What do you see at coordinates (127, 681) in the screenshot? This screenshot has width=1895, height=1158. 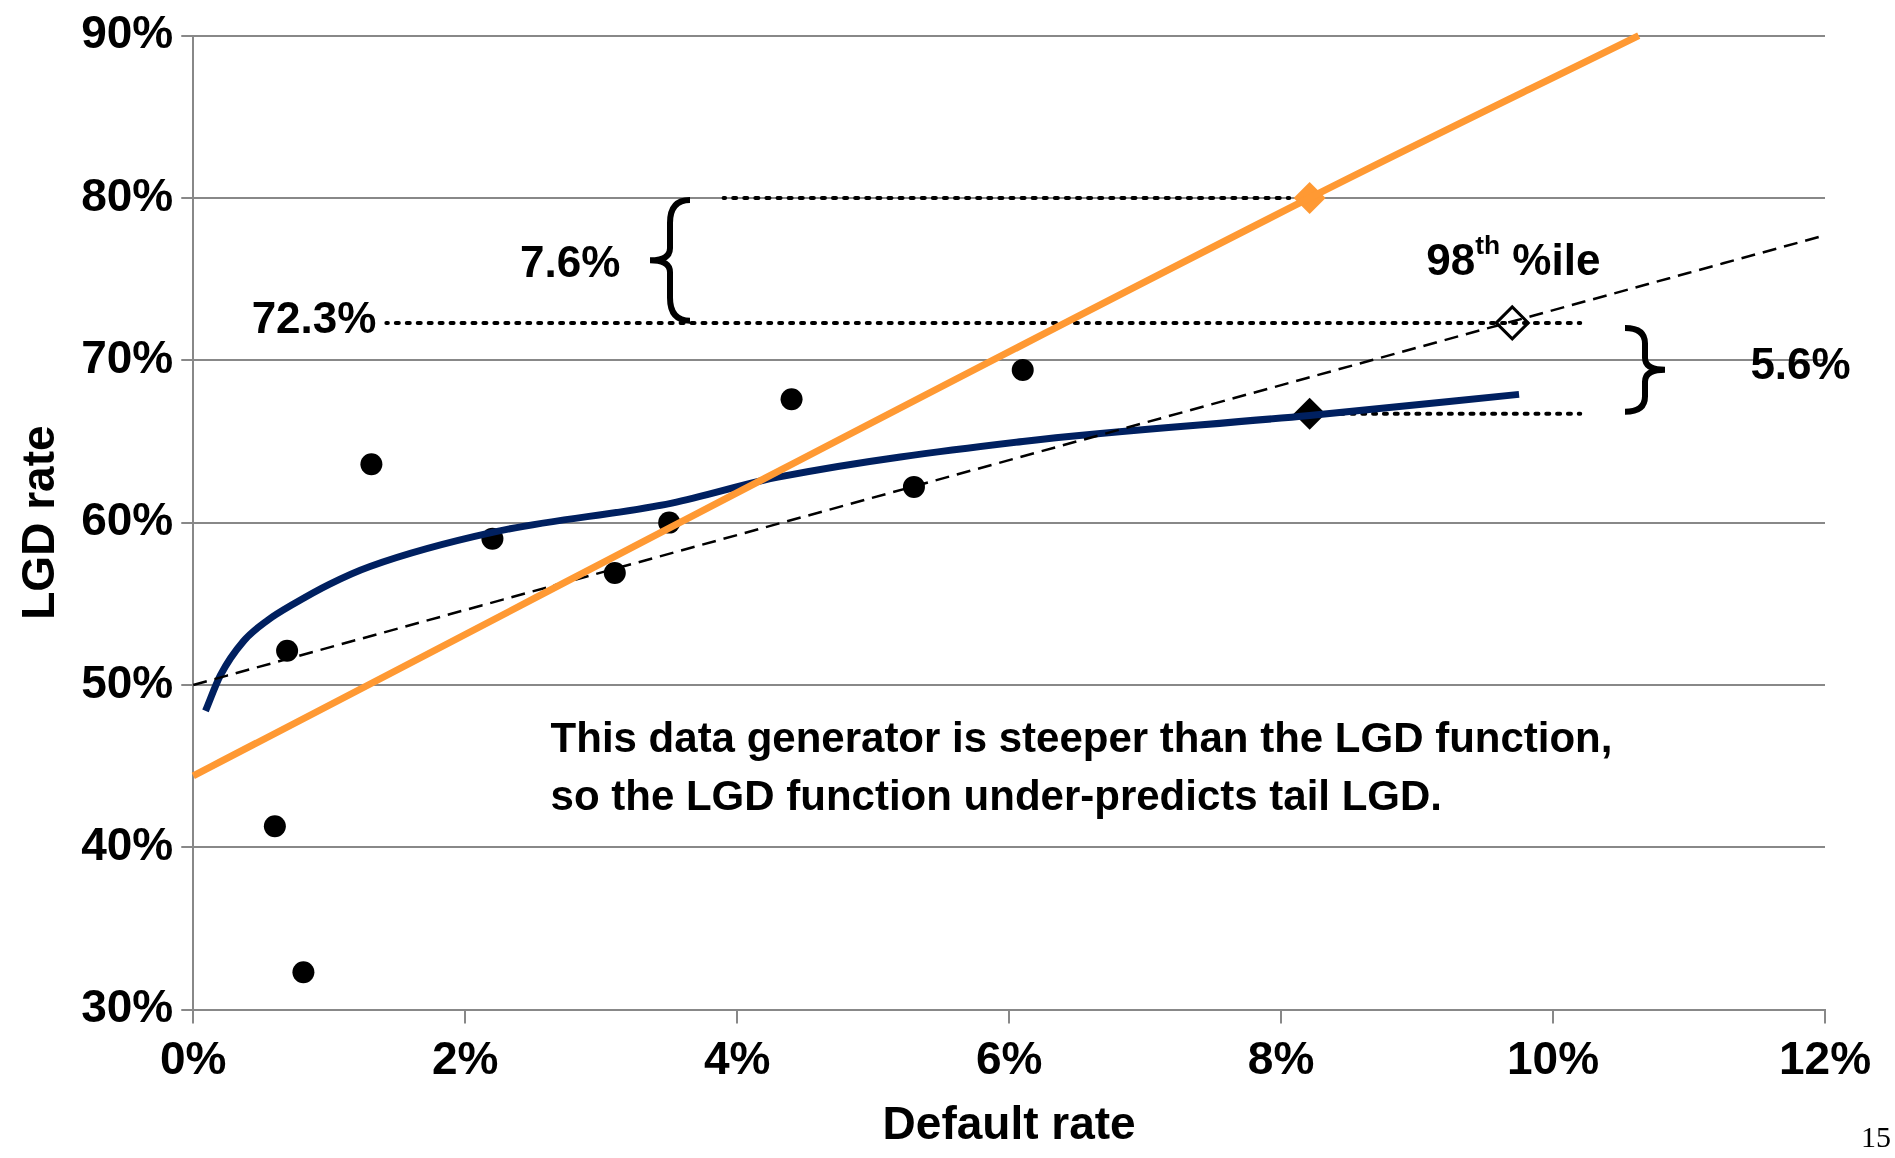 I see `y-tick-label: 50%` at bounding box center [127, 681].